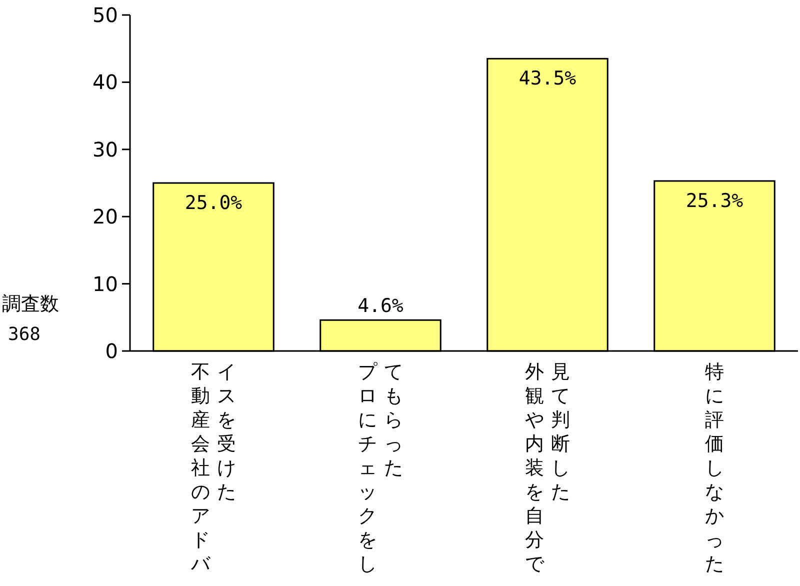 The width and height of the screenshot is (800, 586). Describe the element at coordinates (380, 468) in the screenshot. I see `category-label: プロにチェックをしてもらった` at that location.